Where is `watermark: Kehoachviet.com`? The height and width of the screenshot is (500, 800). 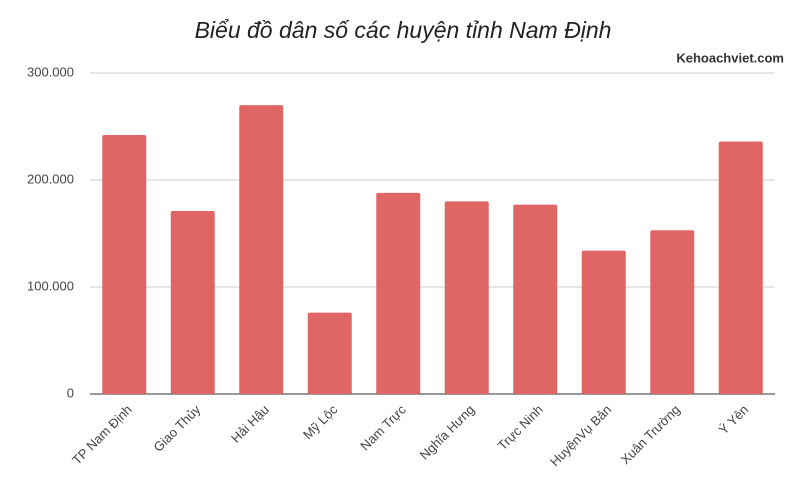
watermark: Kehoachviet.com is located at coordinates (730, 57).